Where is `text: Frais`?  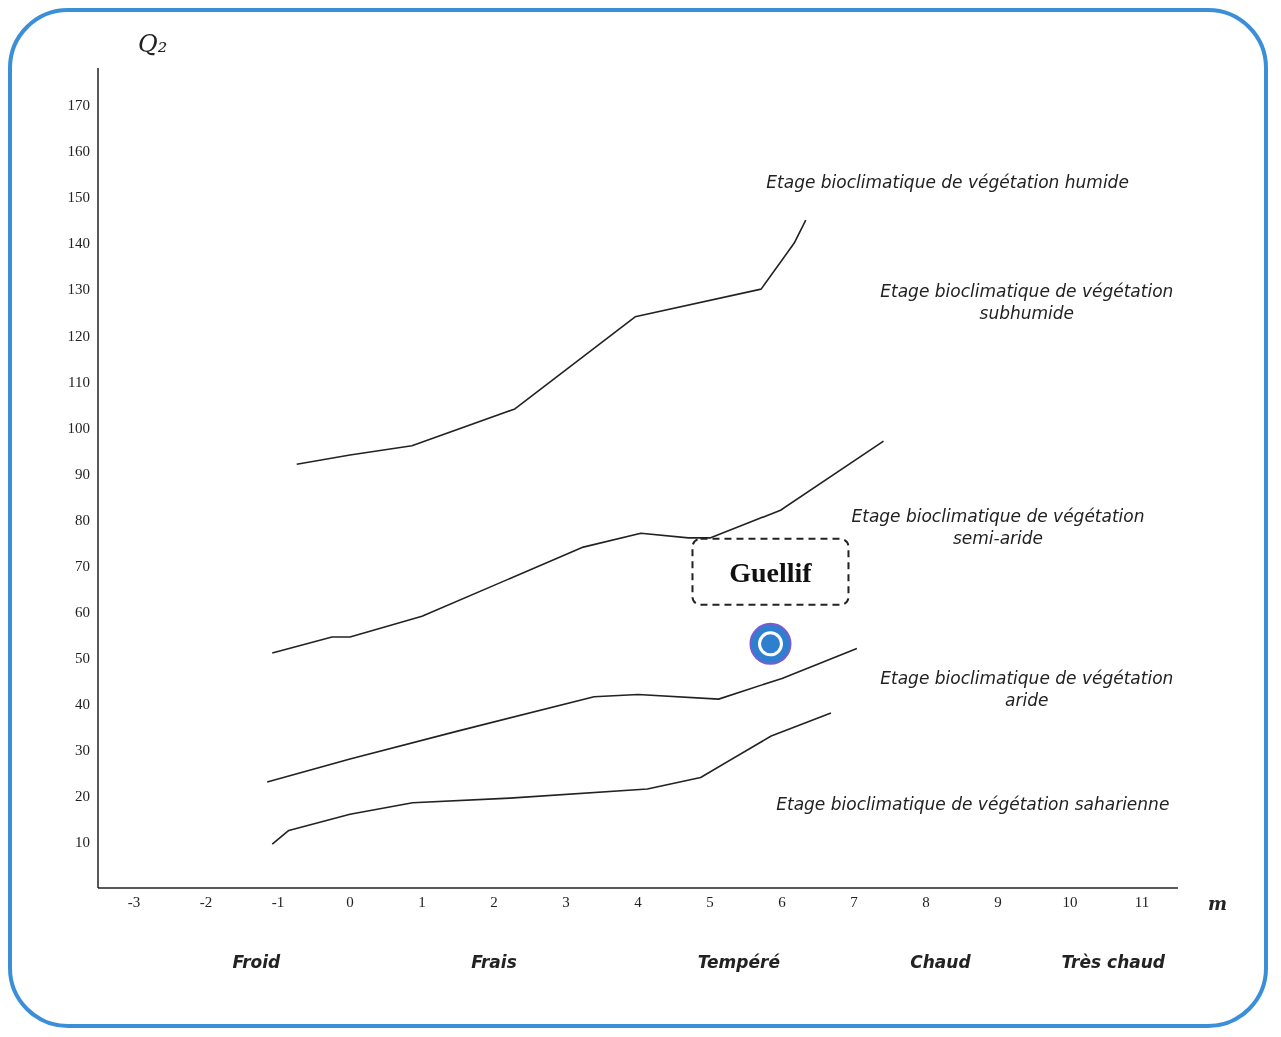
text: Frais is located at coordinates (494, 962).